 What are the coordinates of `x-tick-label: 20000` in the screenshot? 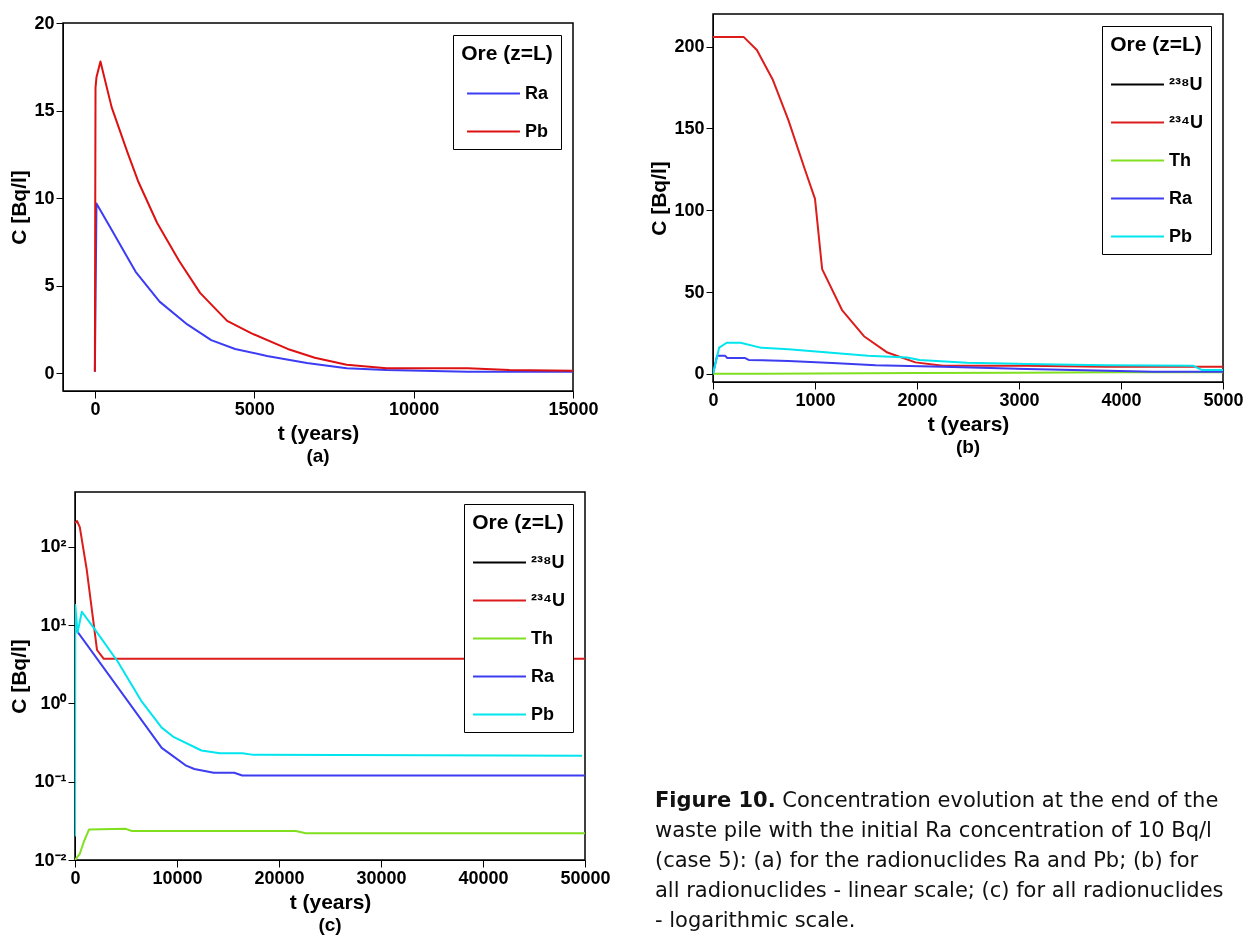 It's located at (279, 877).